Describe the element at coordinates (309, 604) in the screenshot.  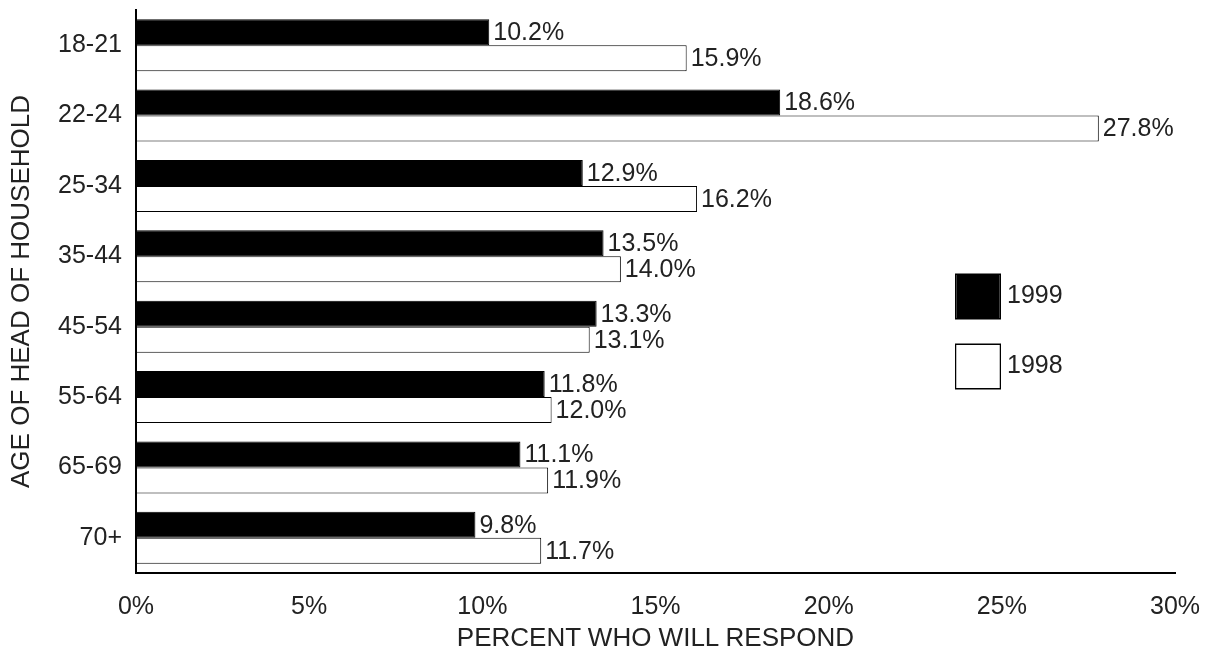
I see `x-tick-label: 5%` at that location.